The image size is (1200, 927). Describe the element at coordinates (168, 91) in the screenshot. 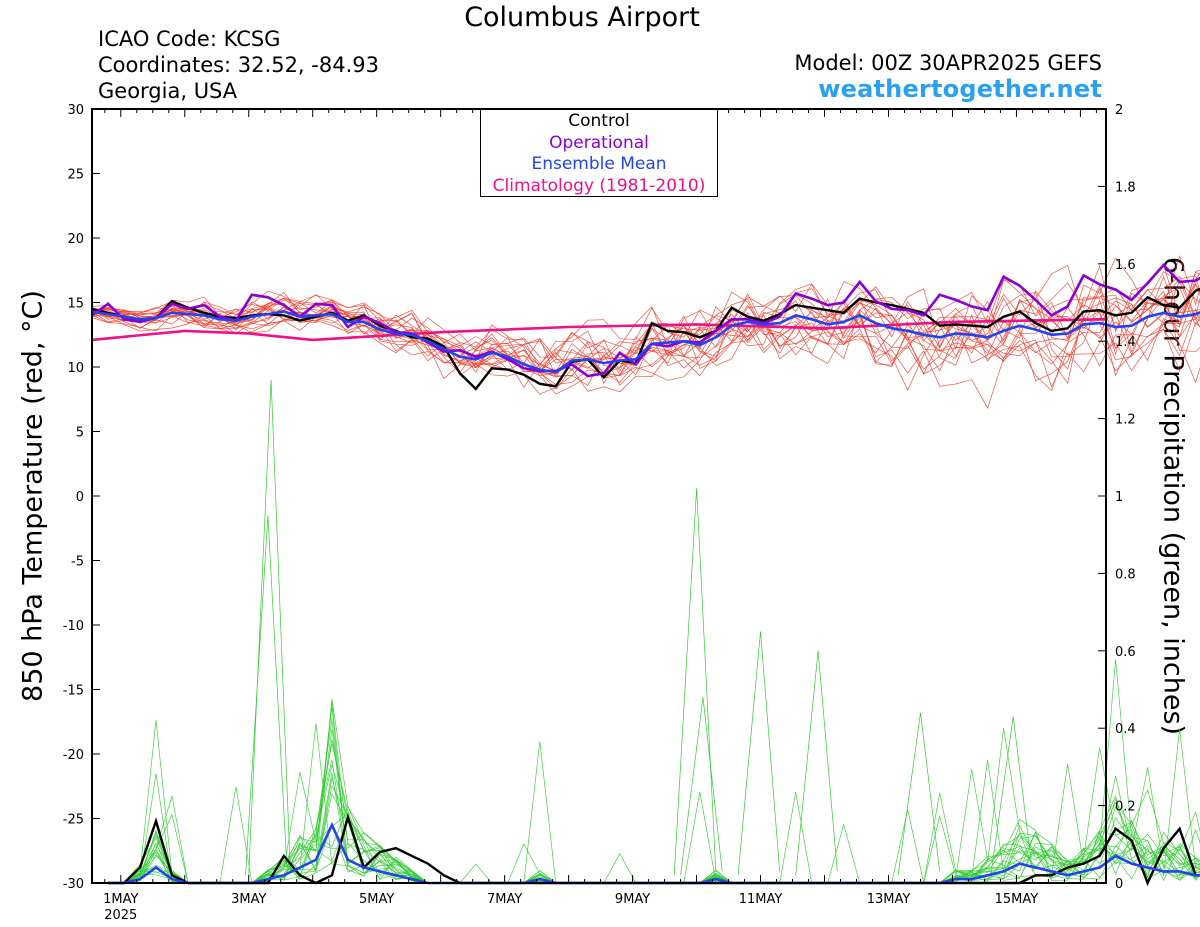

I see `region: Georgia, USA` at that location.